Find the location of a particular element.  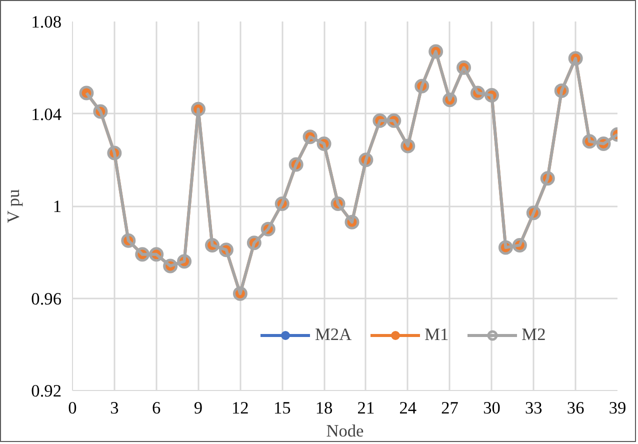

x-tick-label: 36 is located at coordinates (575, 408).